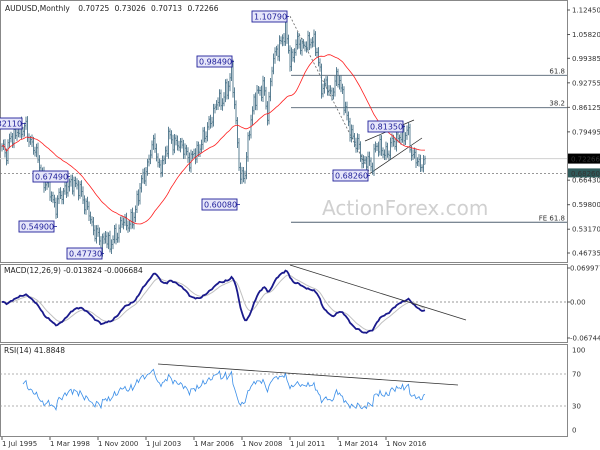 The image size is (600, 450). I want to click on price-annotation: 1.10790, so click(270, 16).